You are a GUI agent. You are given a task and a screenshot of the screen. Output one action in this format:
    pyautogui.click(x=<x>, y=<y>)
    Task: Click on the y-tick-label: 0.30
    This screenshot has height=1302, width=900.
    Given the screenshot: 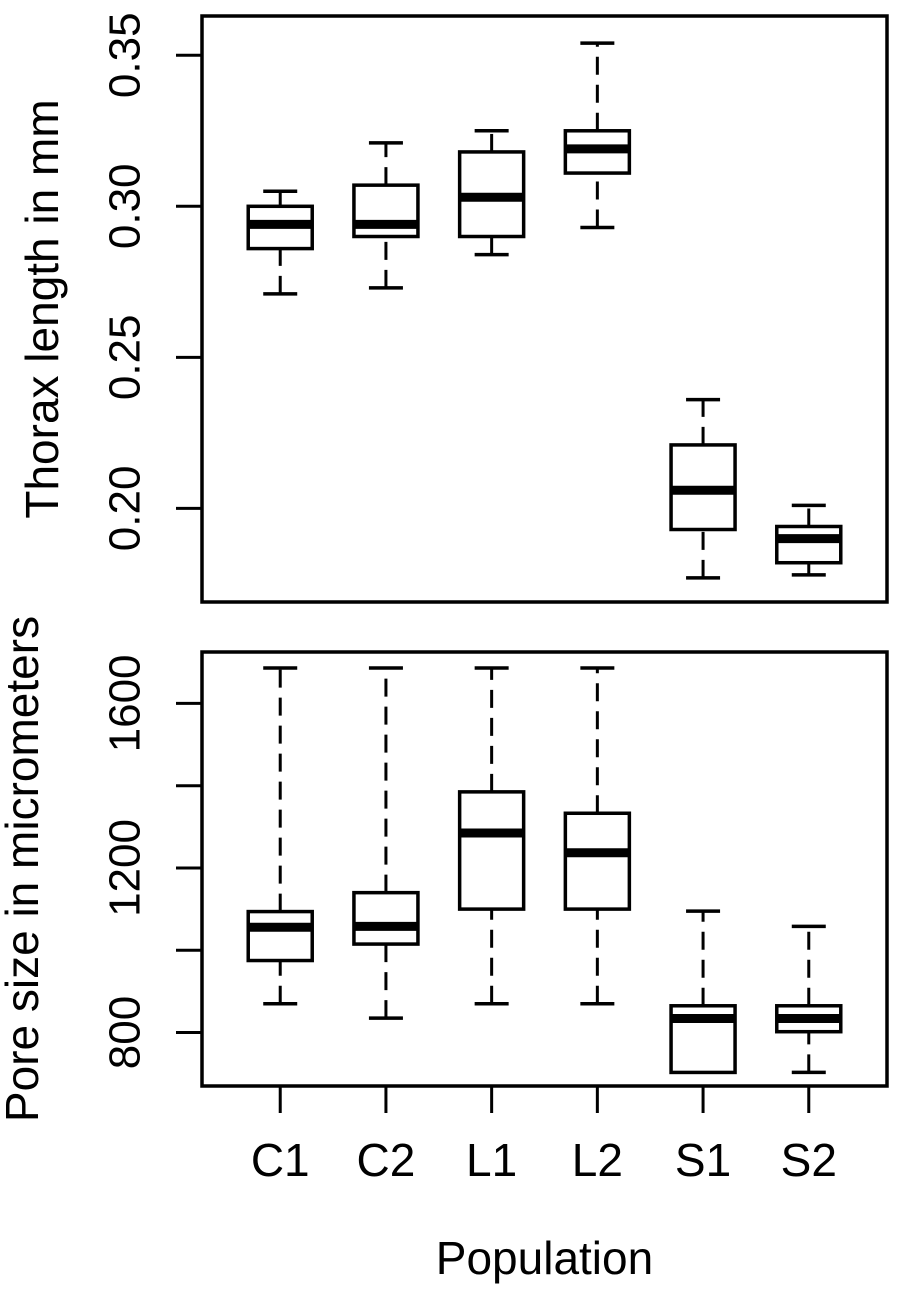 What is the action you would take?
    pyautogui.click(x=125, y=206)
    